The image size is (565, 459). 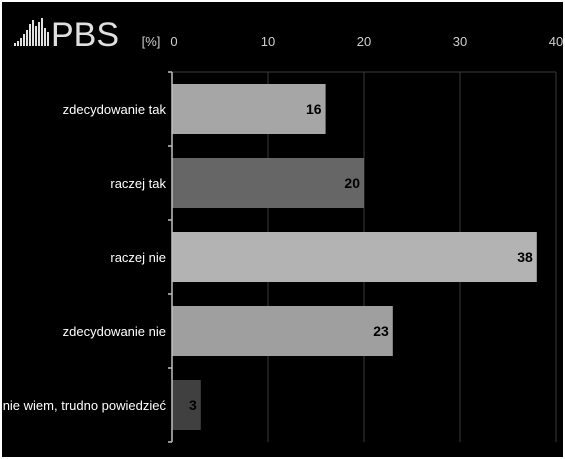 What do you see at coordinates (268, 41) in the screenshot?
I see `x-tick-label: 10` at bounding box center [268, 41].